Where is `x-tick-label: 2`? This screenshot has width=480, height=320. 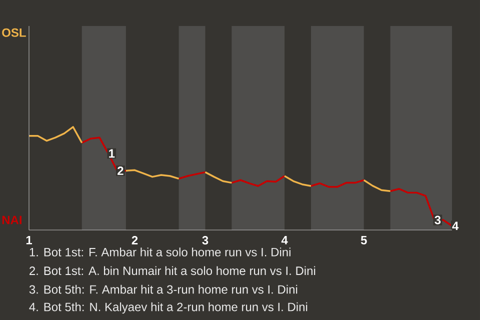 x-tick-label: 2 is located at coordinates (135, 240).